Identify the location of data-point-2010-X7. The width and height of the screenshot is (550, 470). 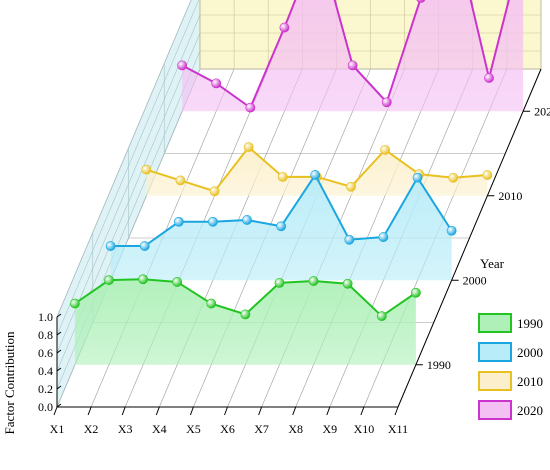
(351, 186).